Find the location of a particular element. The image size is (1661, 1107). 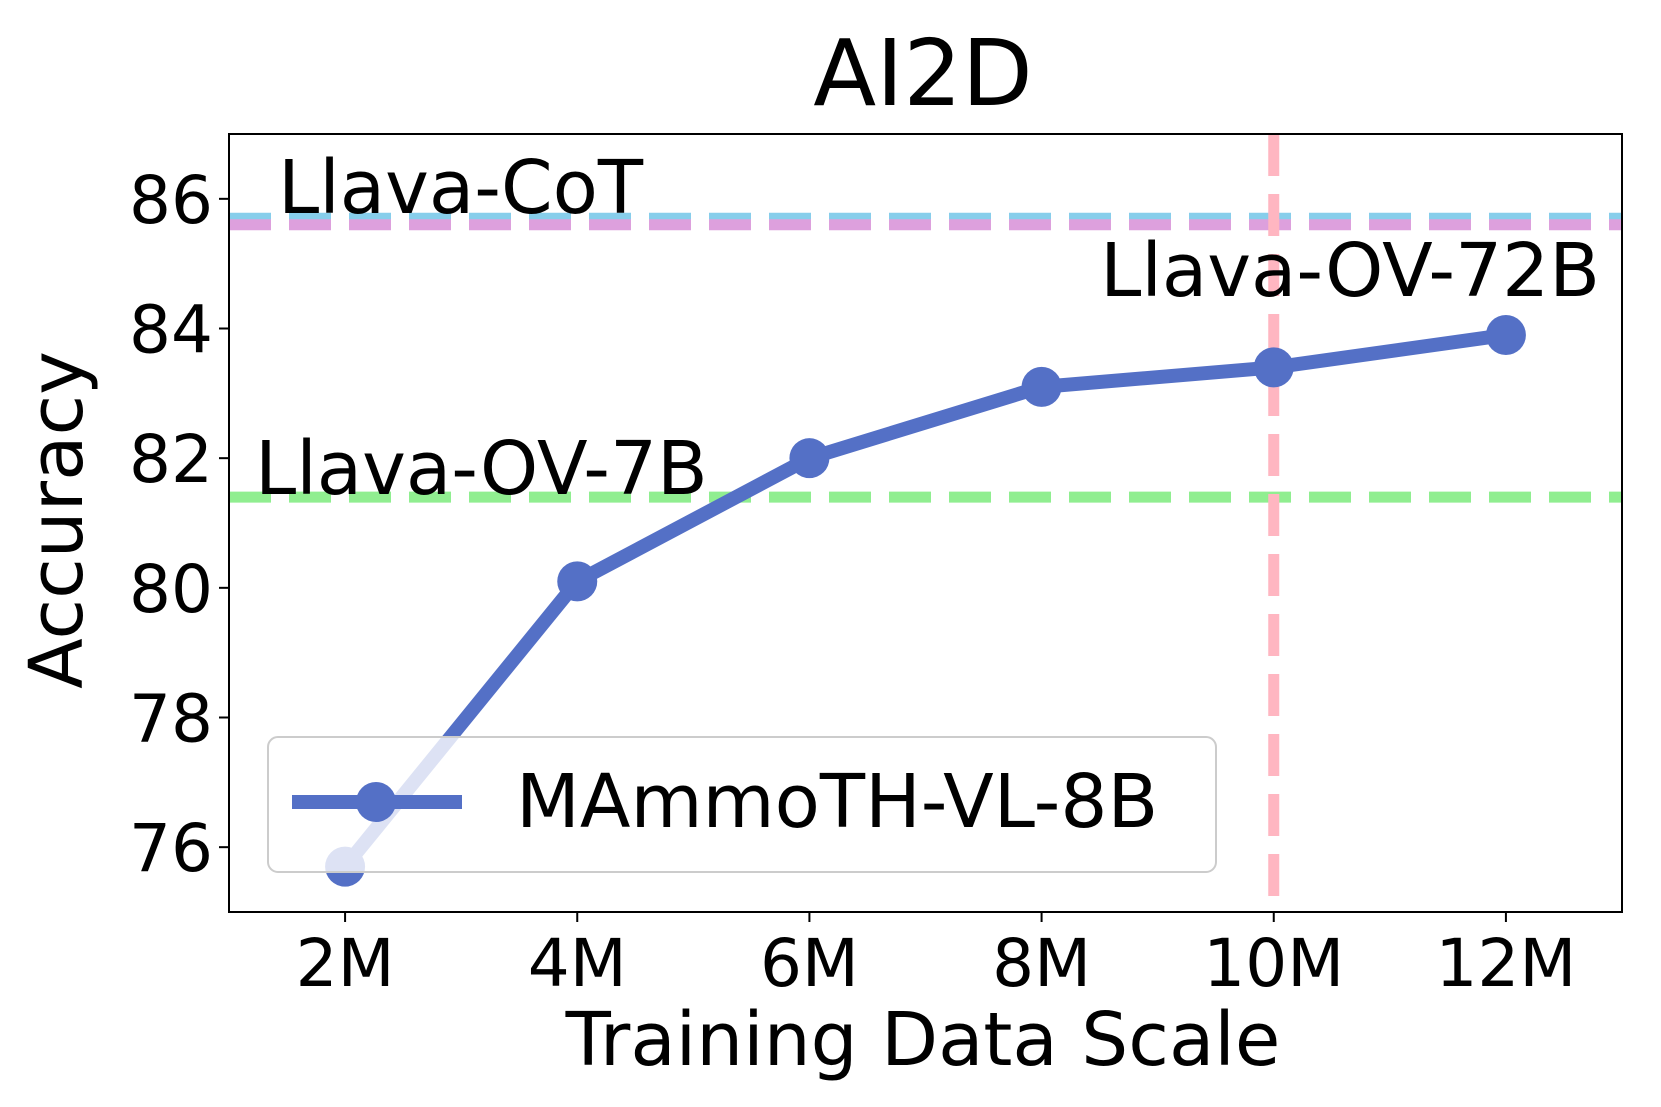

y-tick-label: 84 is located at coordinates (171, 330).